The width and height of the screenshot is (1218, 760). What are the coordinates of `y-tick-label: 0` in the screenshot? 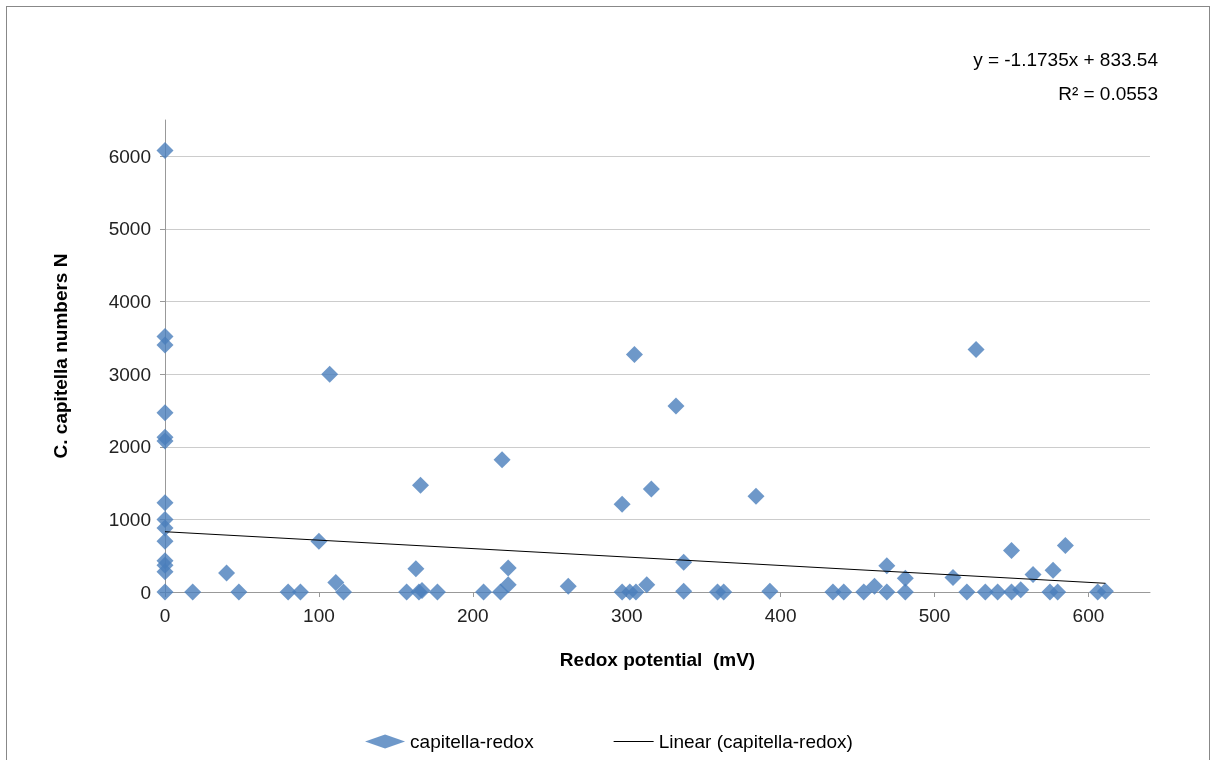 It's located at (145, 592).